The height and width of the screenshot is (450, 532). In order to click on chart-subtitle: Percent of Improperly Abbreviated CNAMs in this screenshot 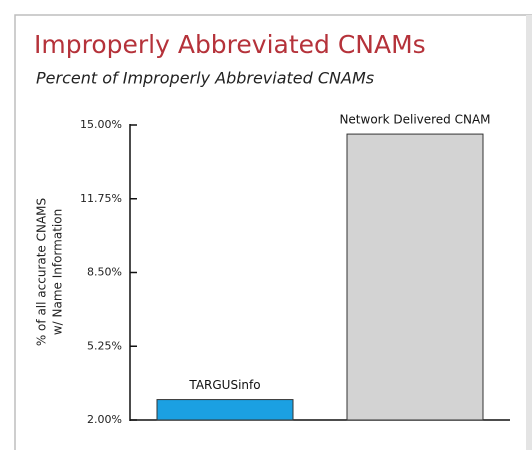, I will do `click(205, 78)`.